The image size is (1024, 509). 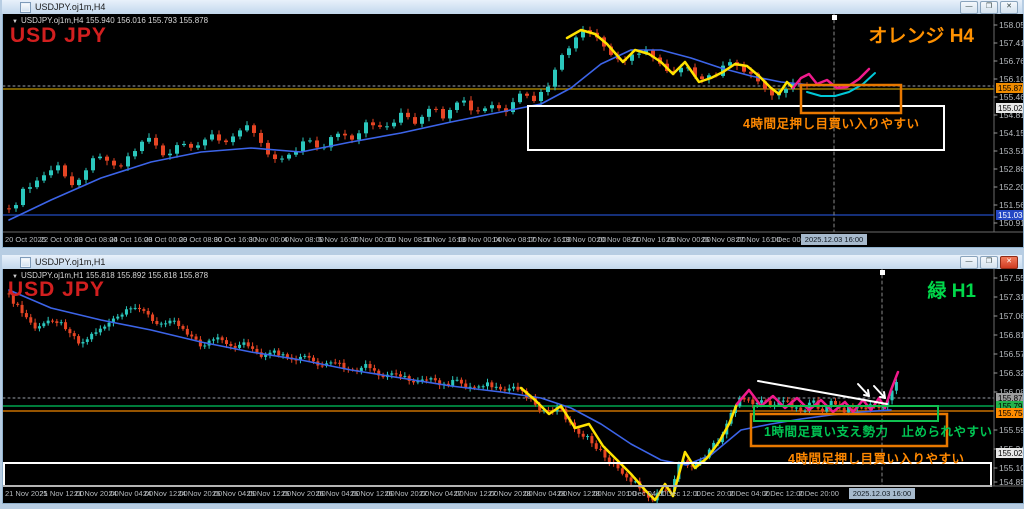 I want to click on window-title: USDJPY.oj1m,H1, so click(x=70, y=262).